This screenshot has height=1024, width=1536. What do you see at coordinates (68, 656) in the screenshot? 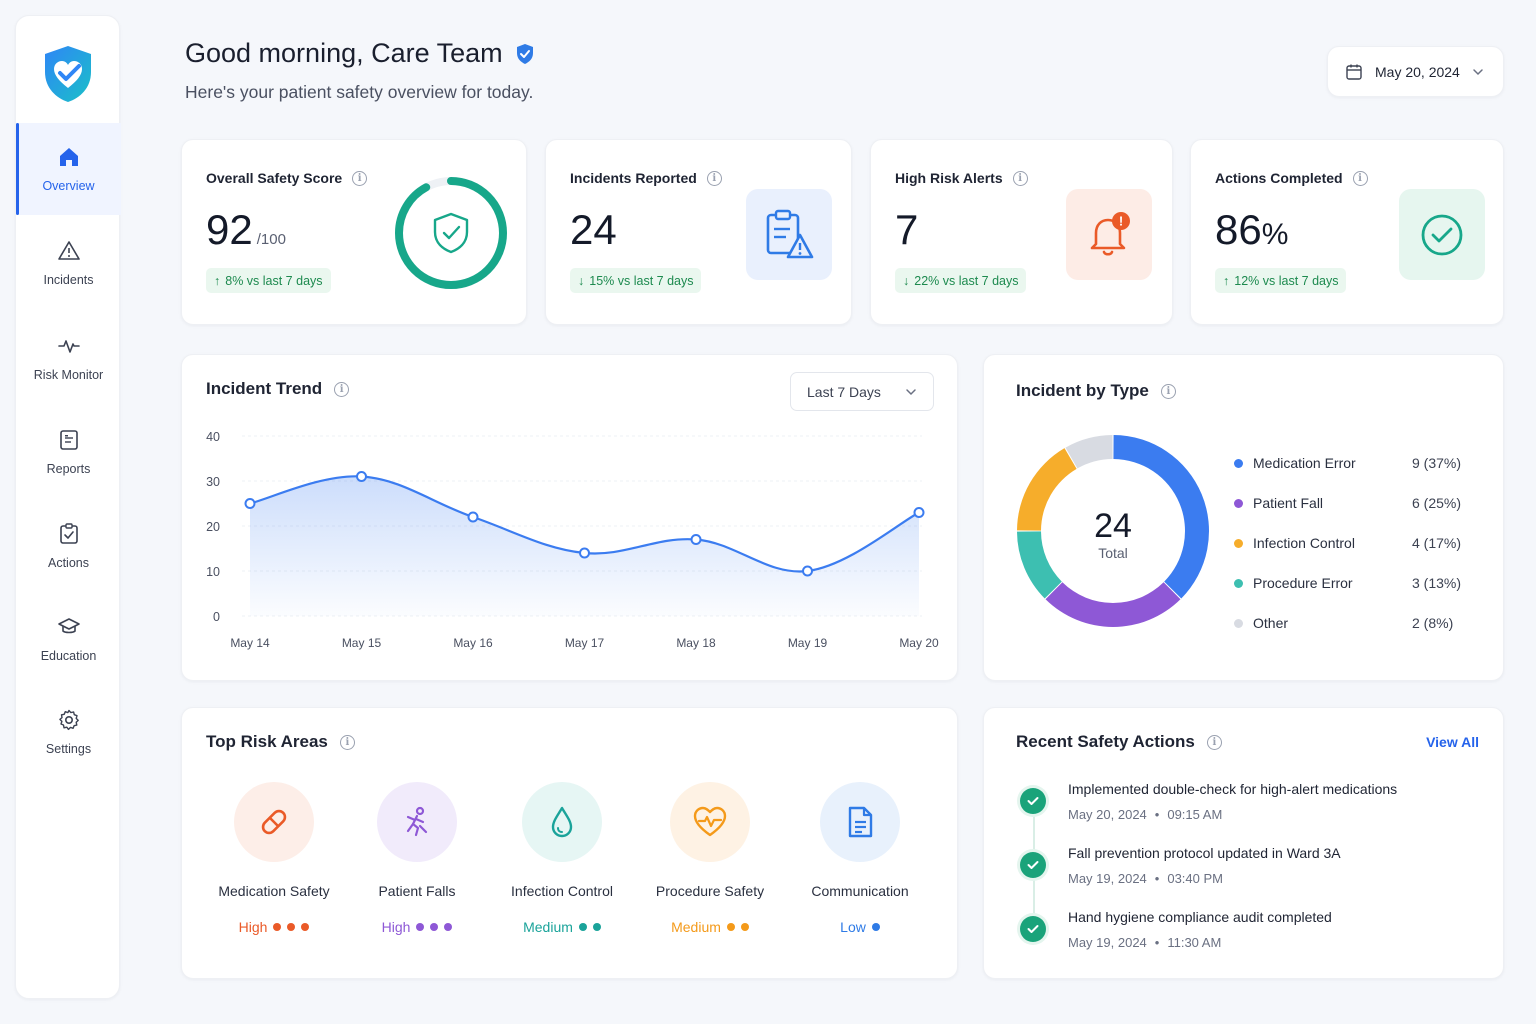
I see `sidebar-item-label: Education` at bounding box center [68, 656].